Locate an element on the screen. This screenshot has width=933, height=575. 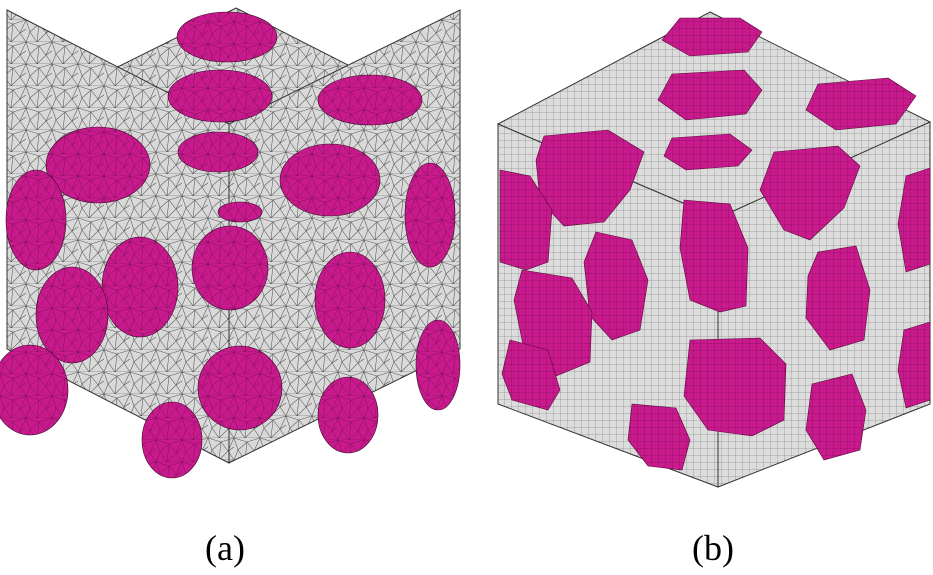
panel-b-label: (b) is located at coordinates (713, 548).